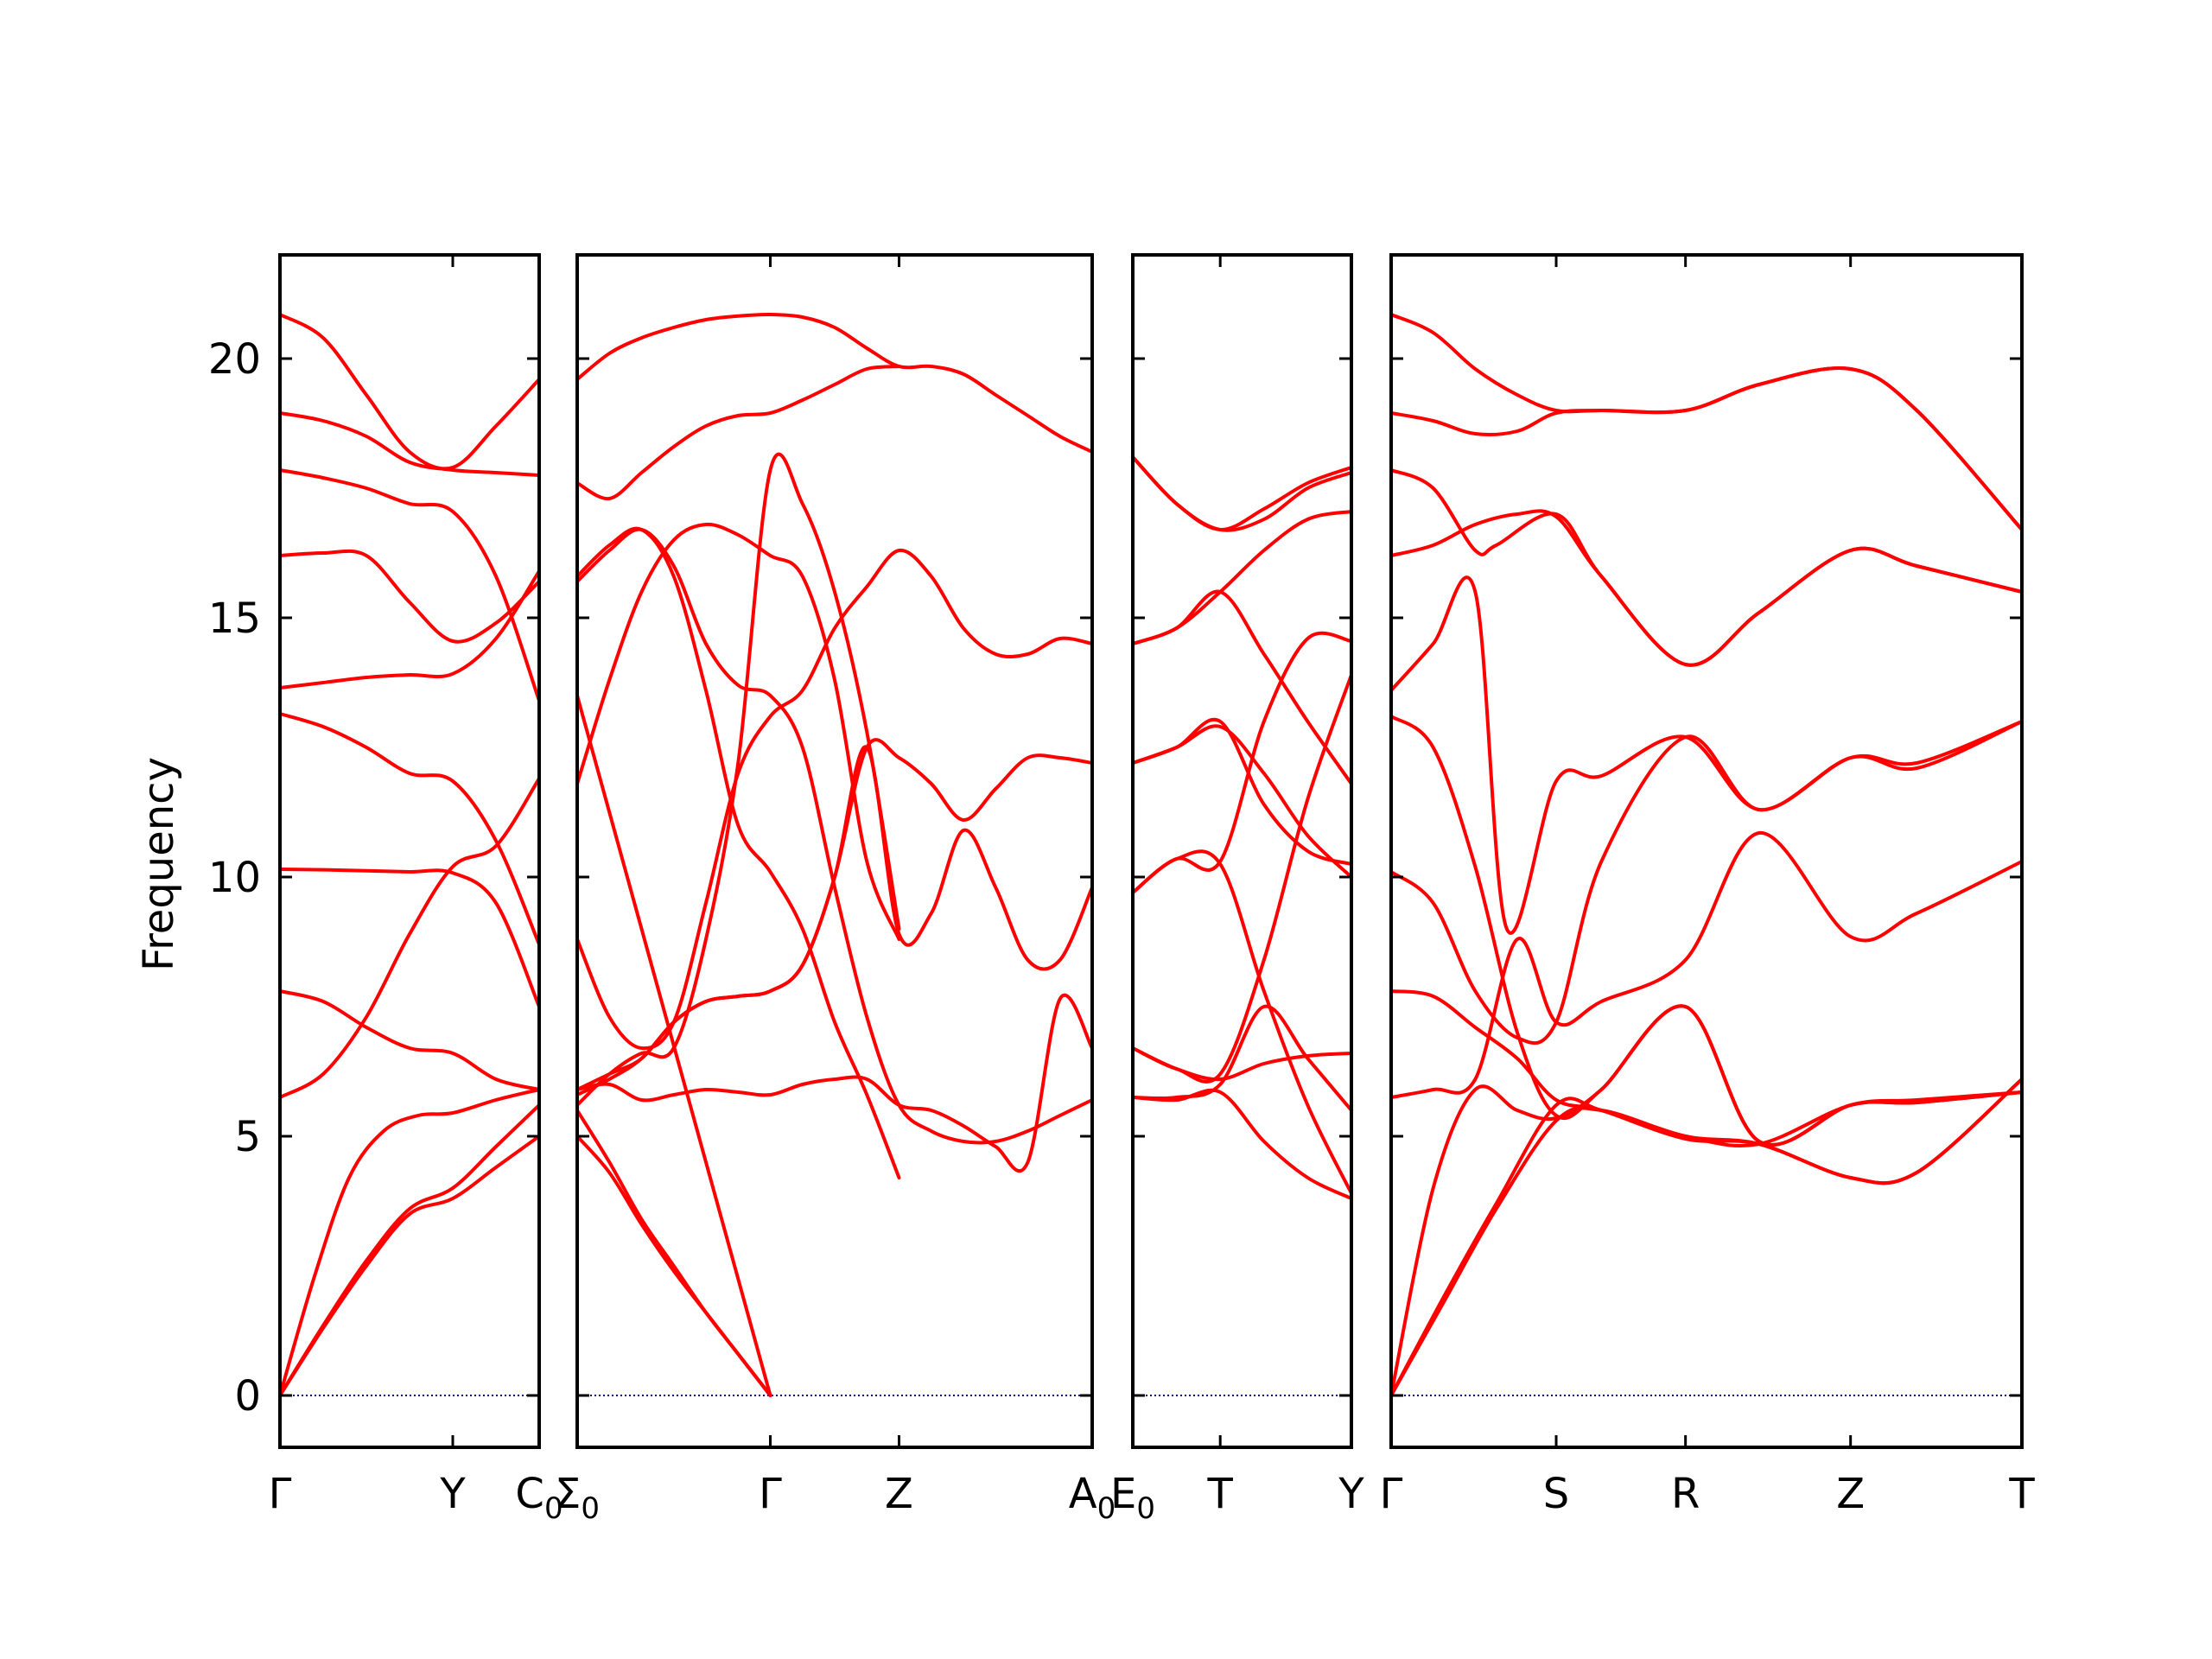  I want to click on panel-1: Γ Y C0, so click(416, 889).